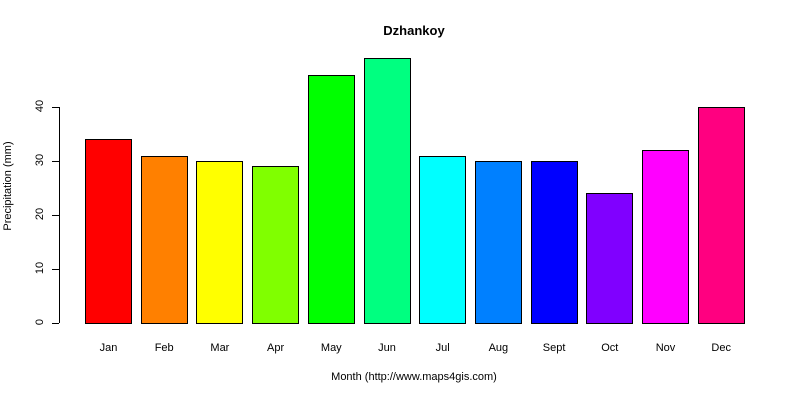 Image resolution: width=800 pixels, height=400 pixels. What do you see at coordinates (554, 348) in the screenshot?
I see `x-tick-label: Sept` at bounding box center [554, 348].